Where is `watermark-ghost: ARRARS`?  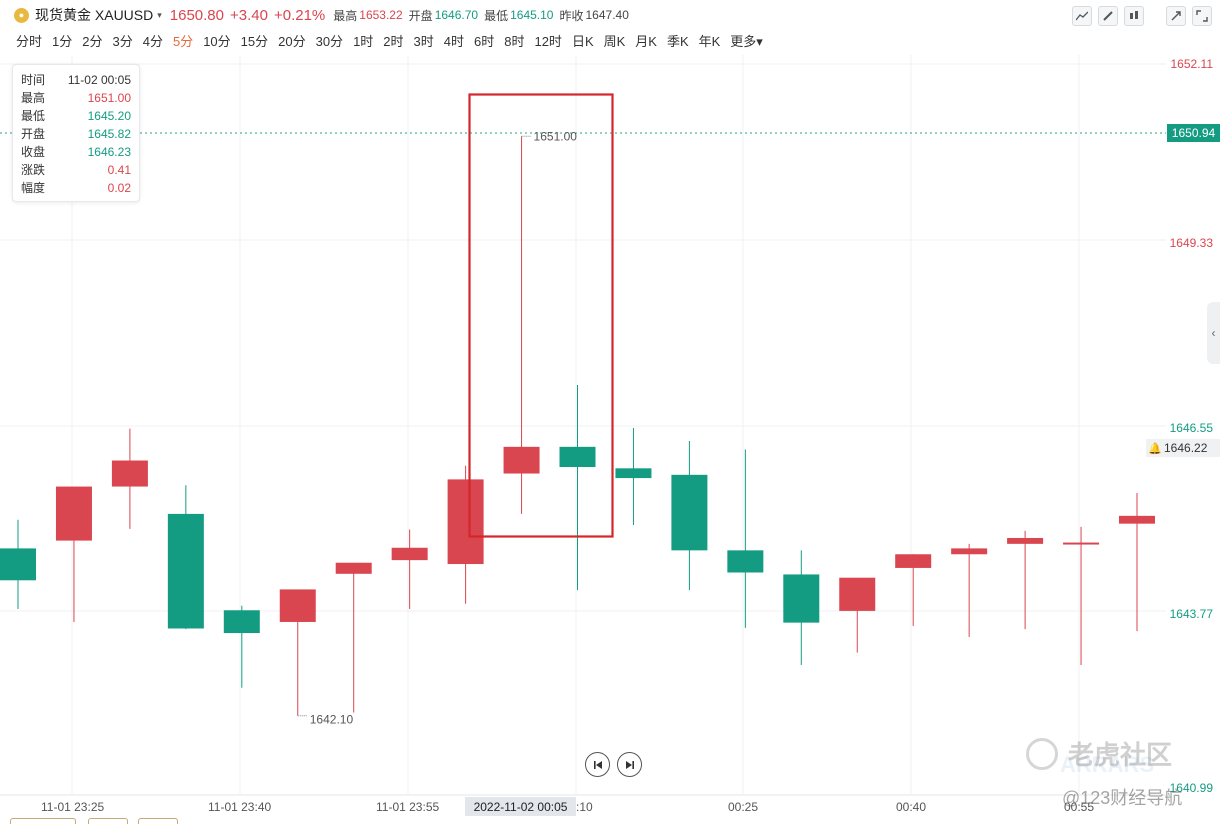 watermark-ghost: ARRARS is located at coordinates (1107, 764).